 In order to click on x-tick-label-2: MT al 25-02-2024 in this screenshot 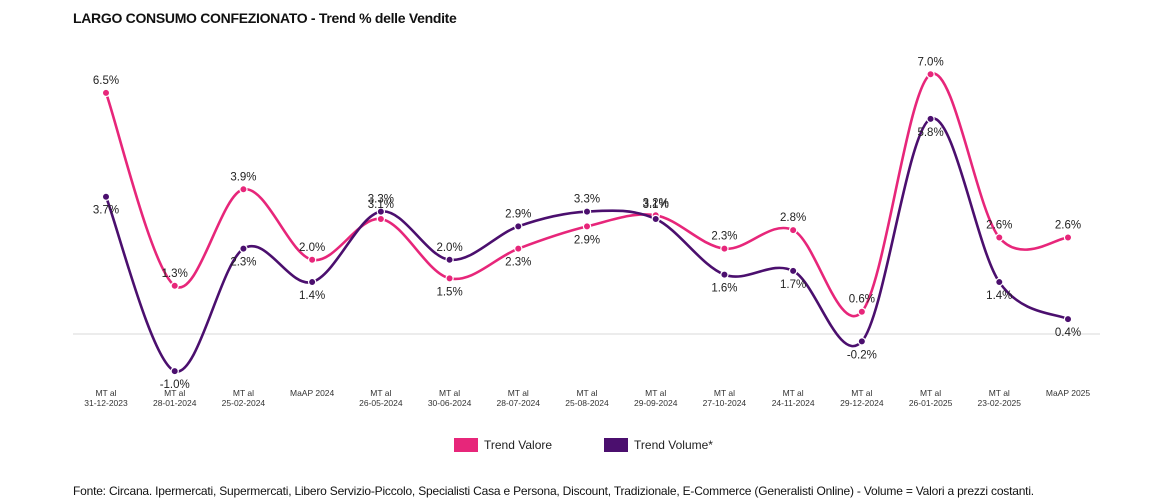, I will do `click(244, 398)`.